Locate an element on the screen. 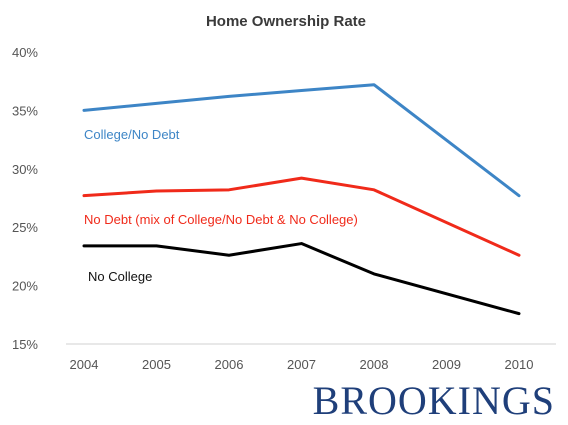 The image size is (568, 425). y-tick-label: 15% is located at coordinates (25, 344).